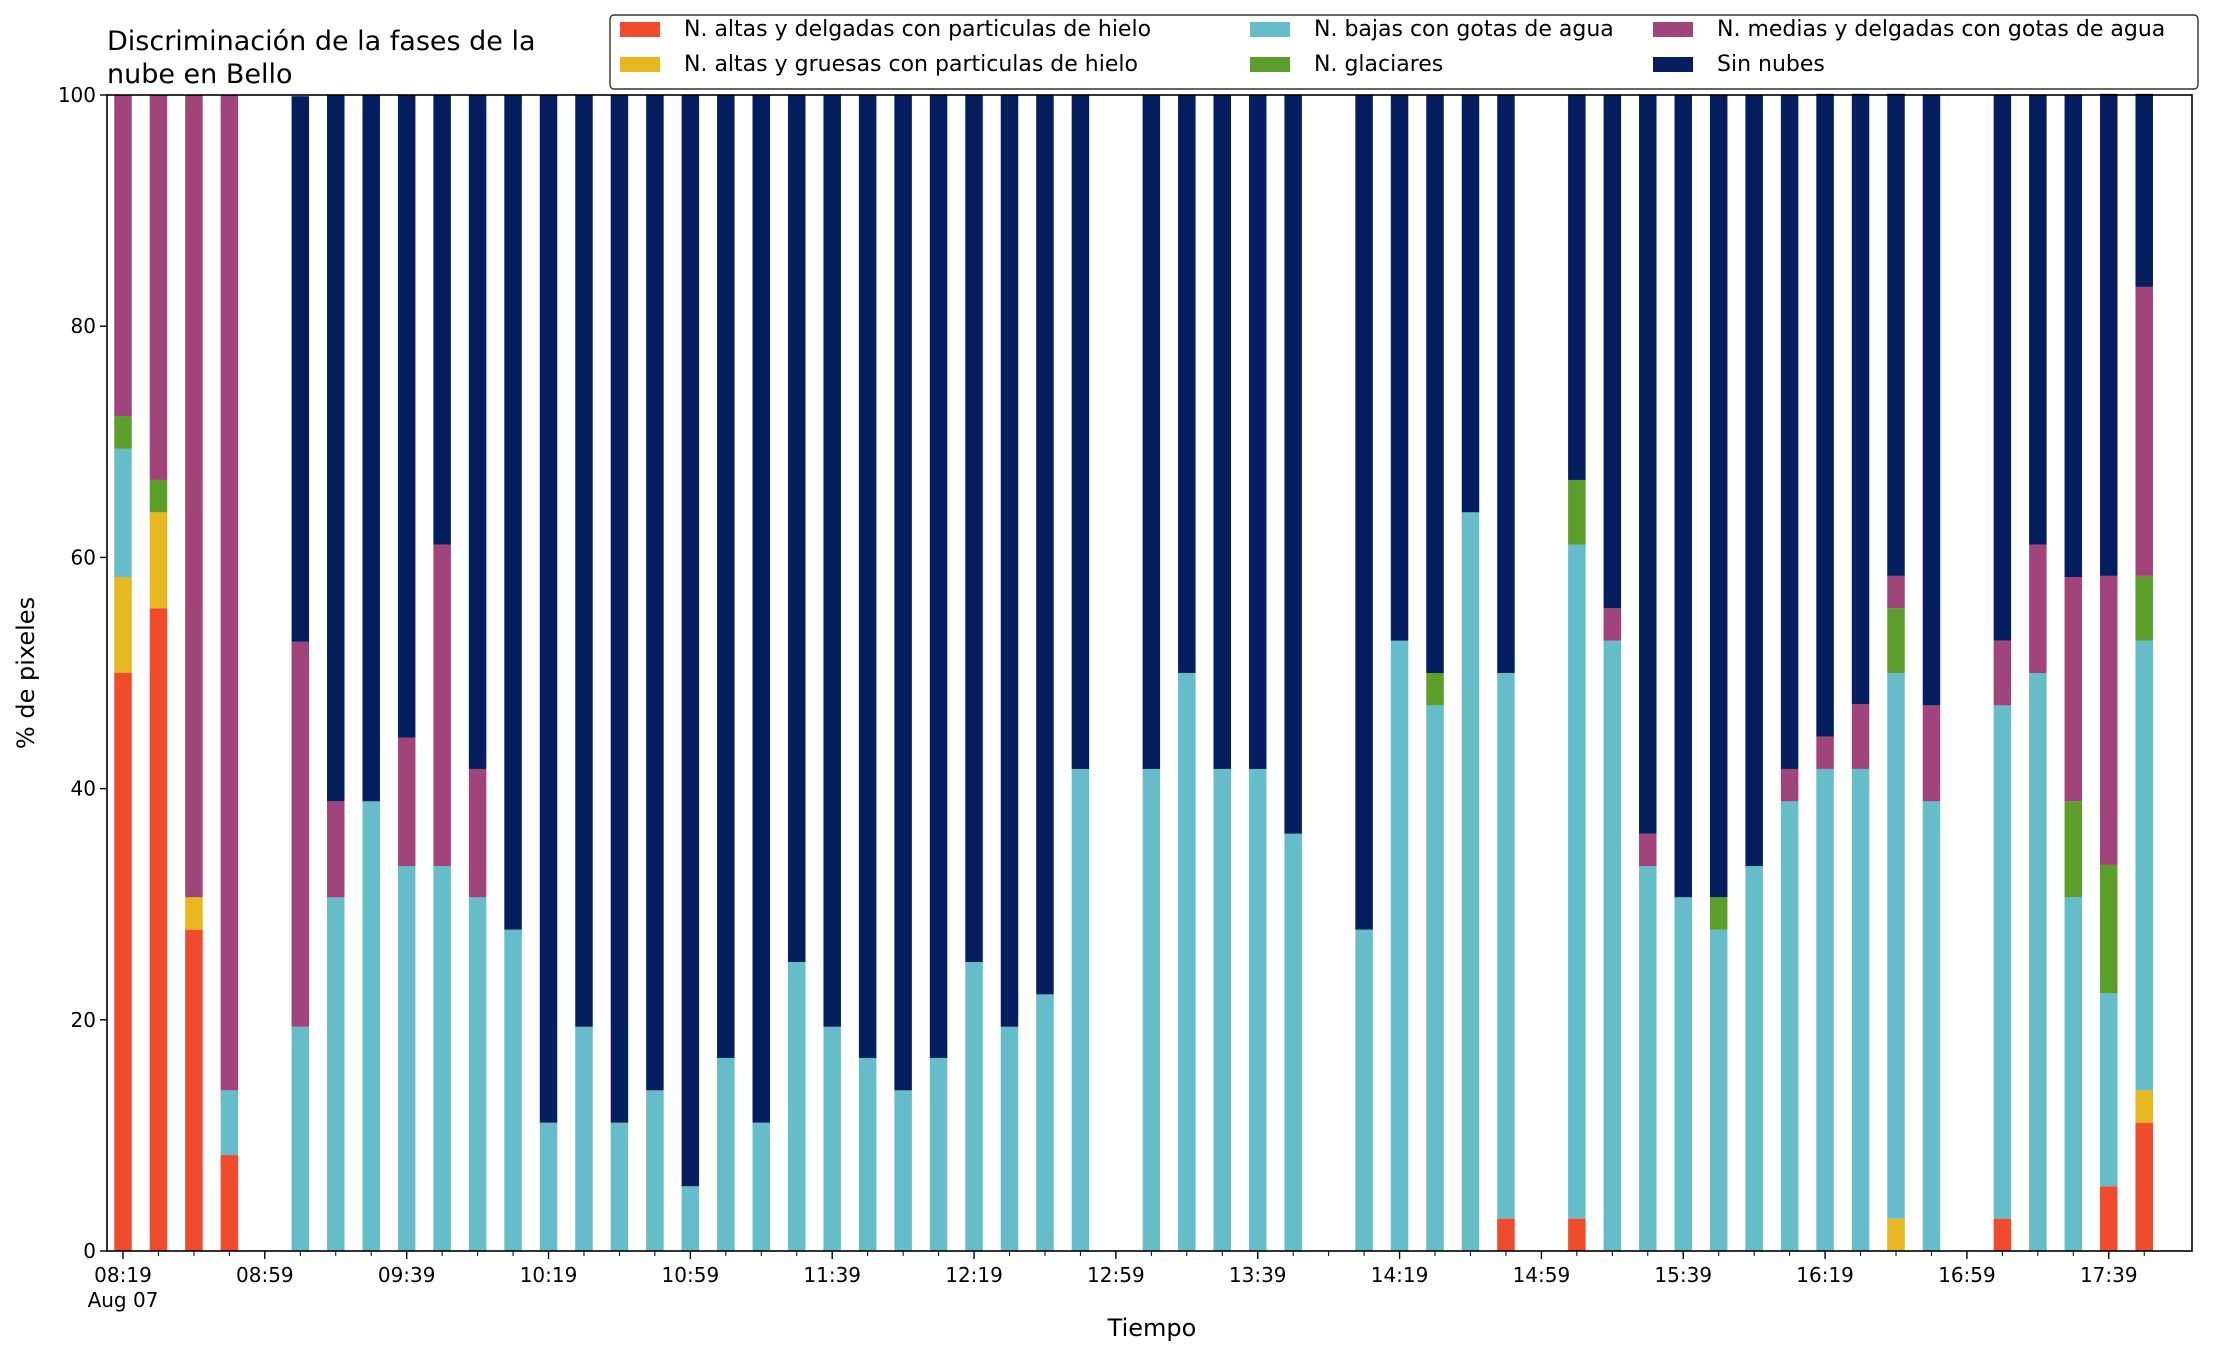 This screenshot has height=1355, width=2216. Describe the element at coordinates (82, 673) in the screenshot. I see `y-axis: 0 20 40 60 80 100` at that location.